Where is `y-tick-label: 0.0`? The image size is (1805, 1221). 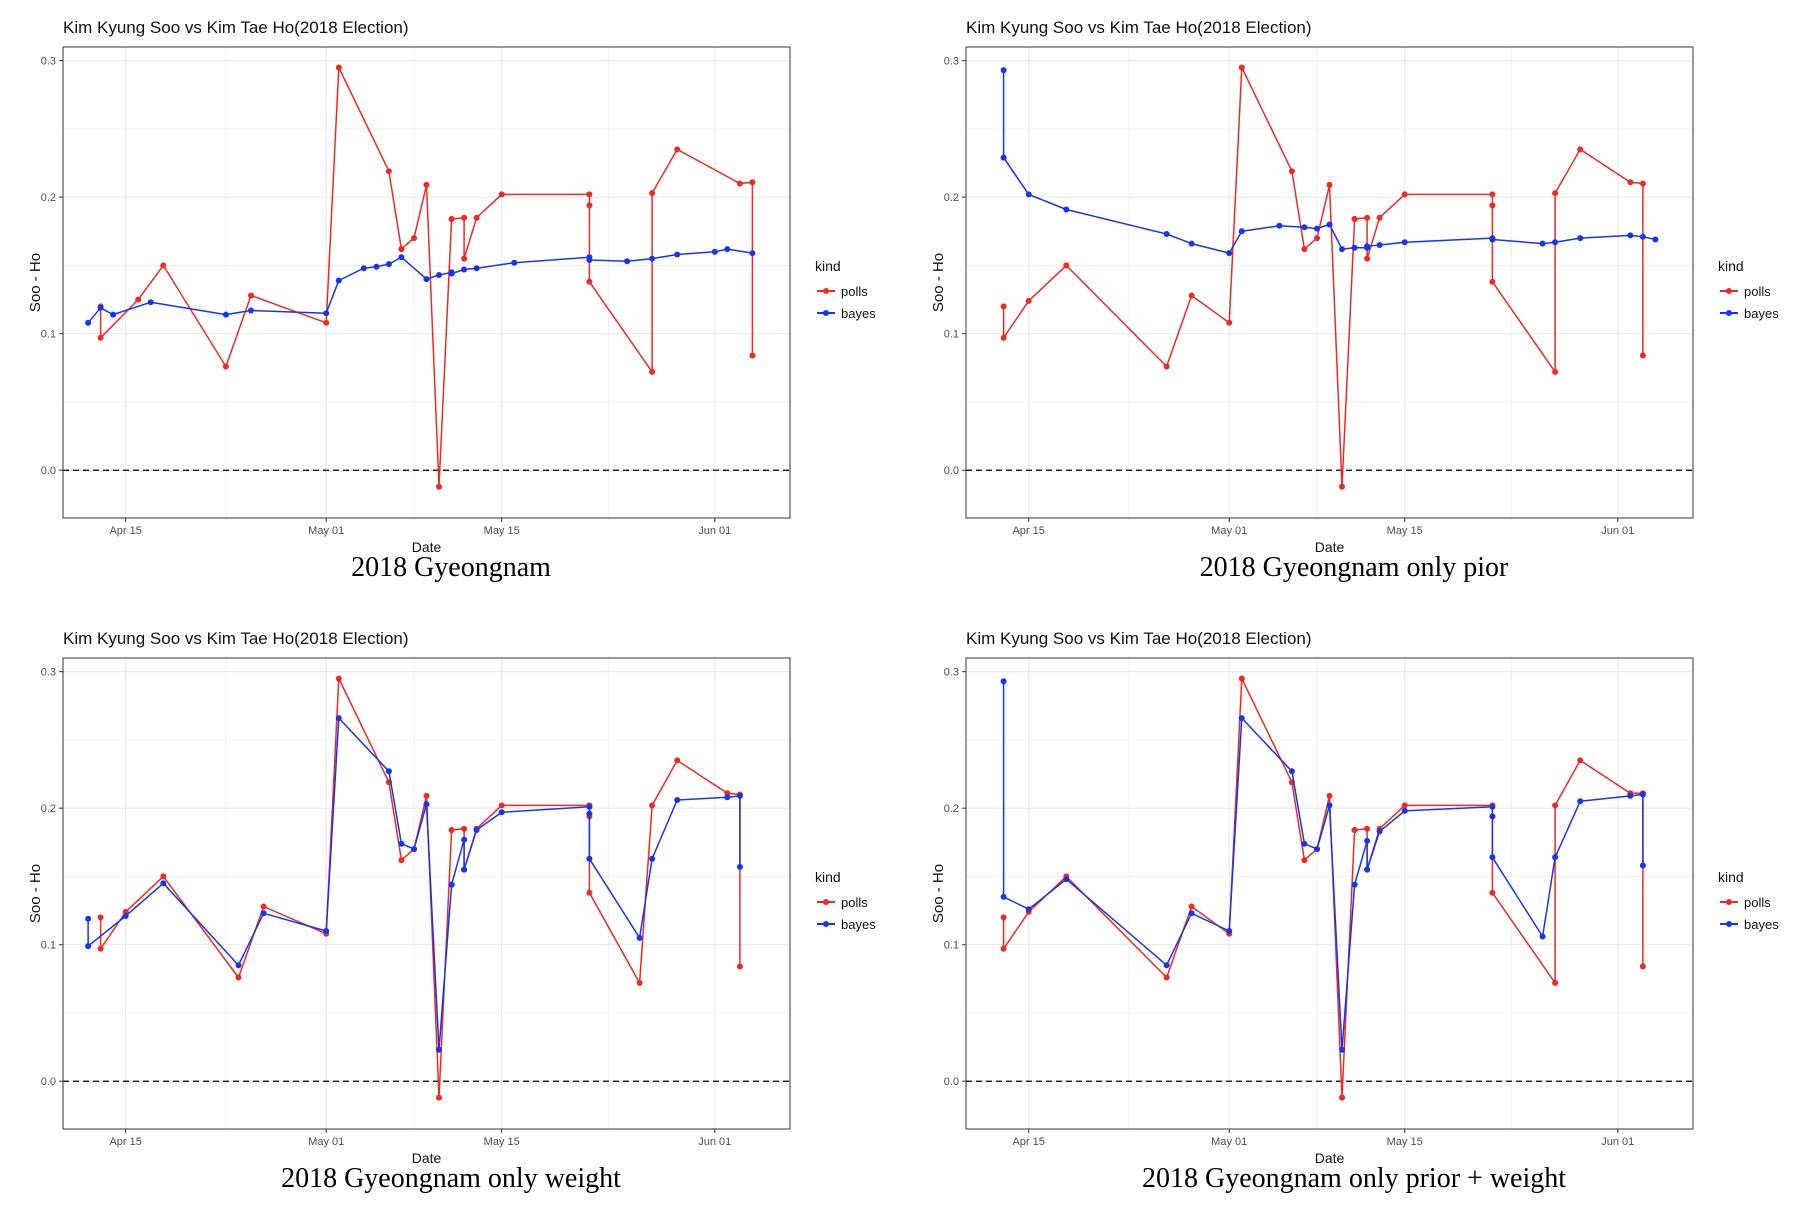 y-tick-label: 0.0 is located at coordinates (951, 1082).